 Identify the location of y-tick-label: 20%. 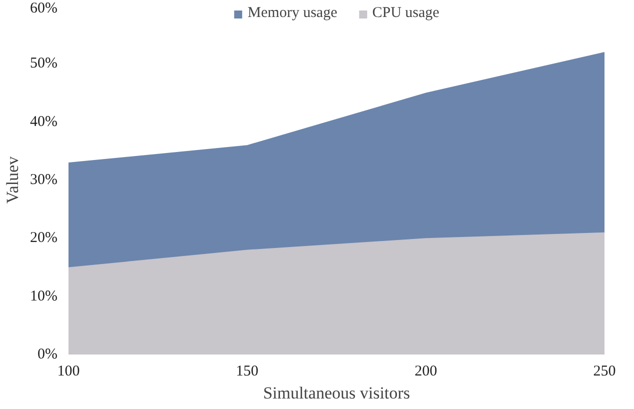
(44, 238).